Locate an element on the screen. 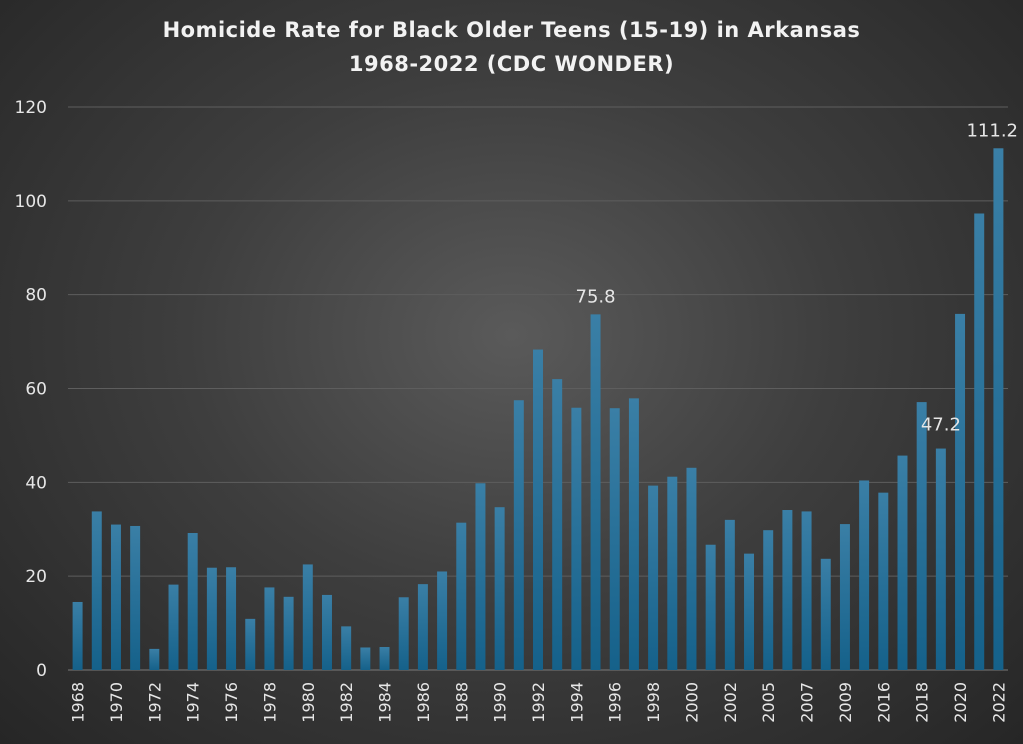  x-tick-label: 2007 is located at coordinates (807, 702).